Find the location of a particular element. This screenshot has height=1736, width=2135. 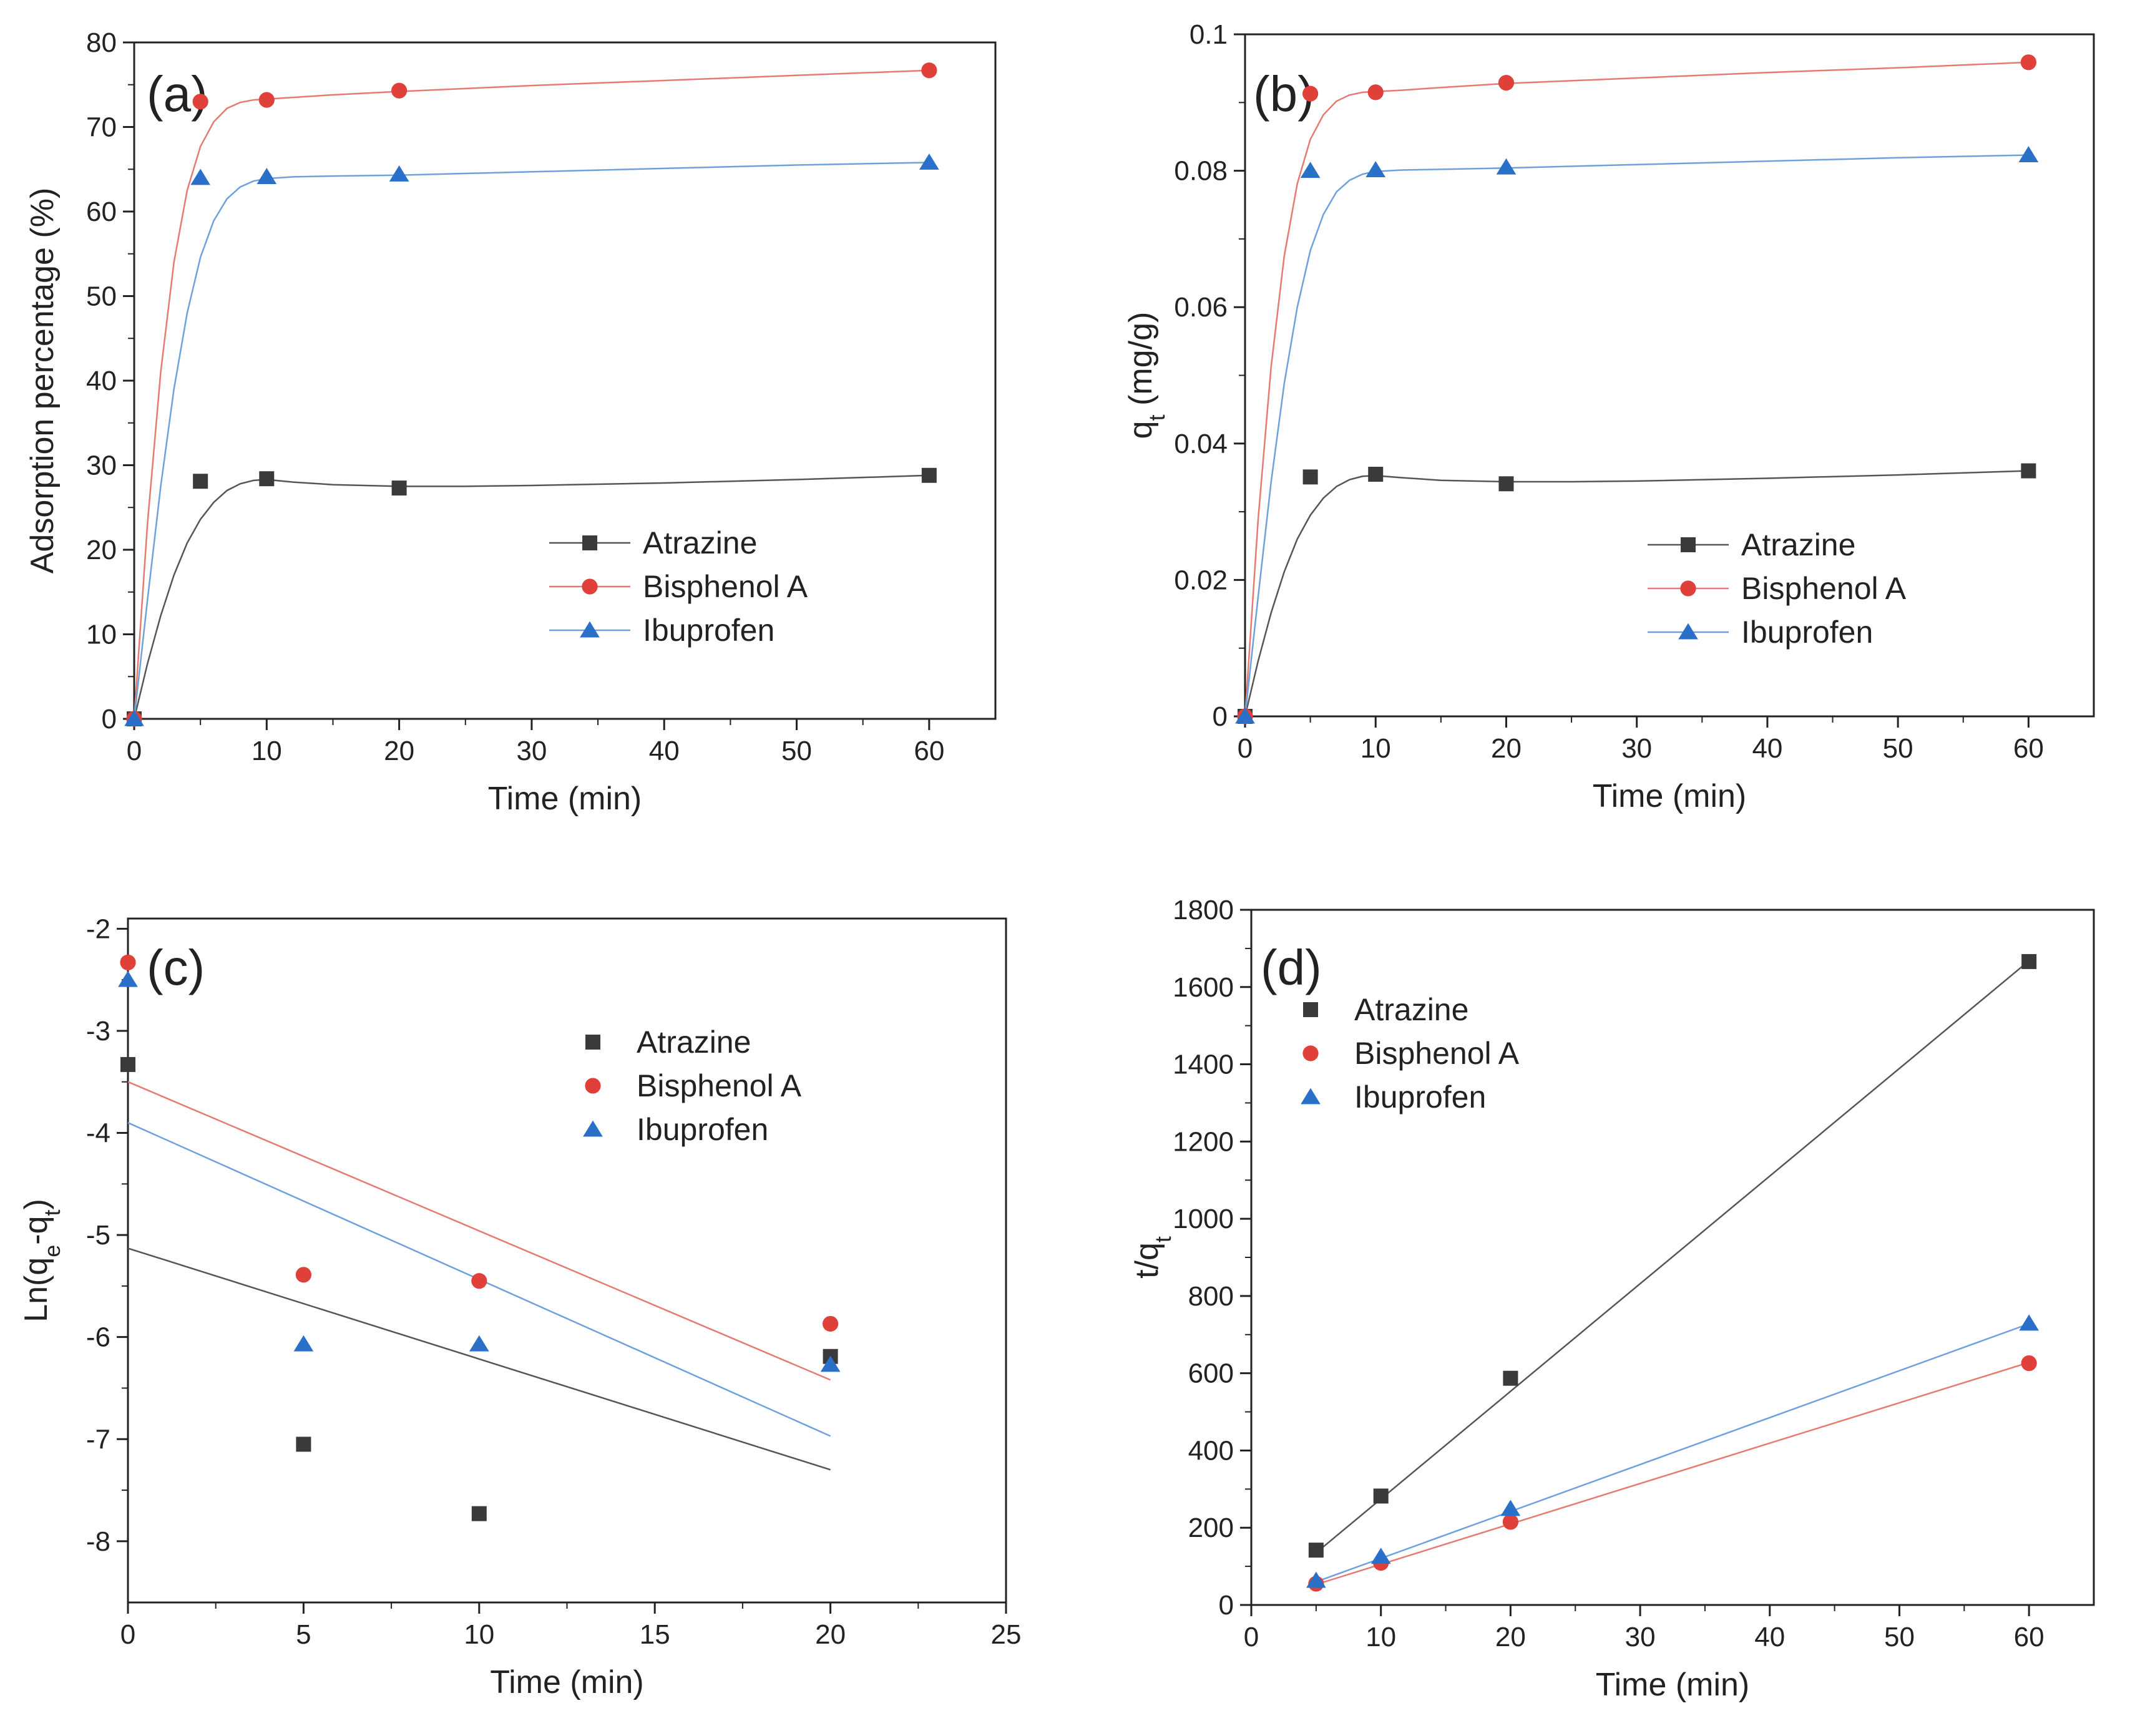

y-tick-label-d-4: 800 is located at coordinates (1211, 1296).